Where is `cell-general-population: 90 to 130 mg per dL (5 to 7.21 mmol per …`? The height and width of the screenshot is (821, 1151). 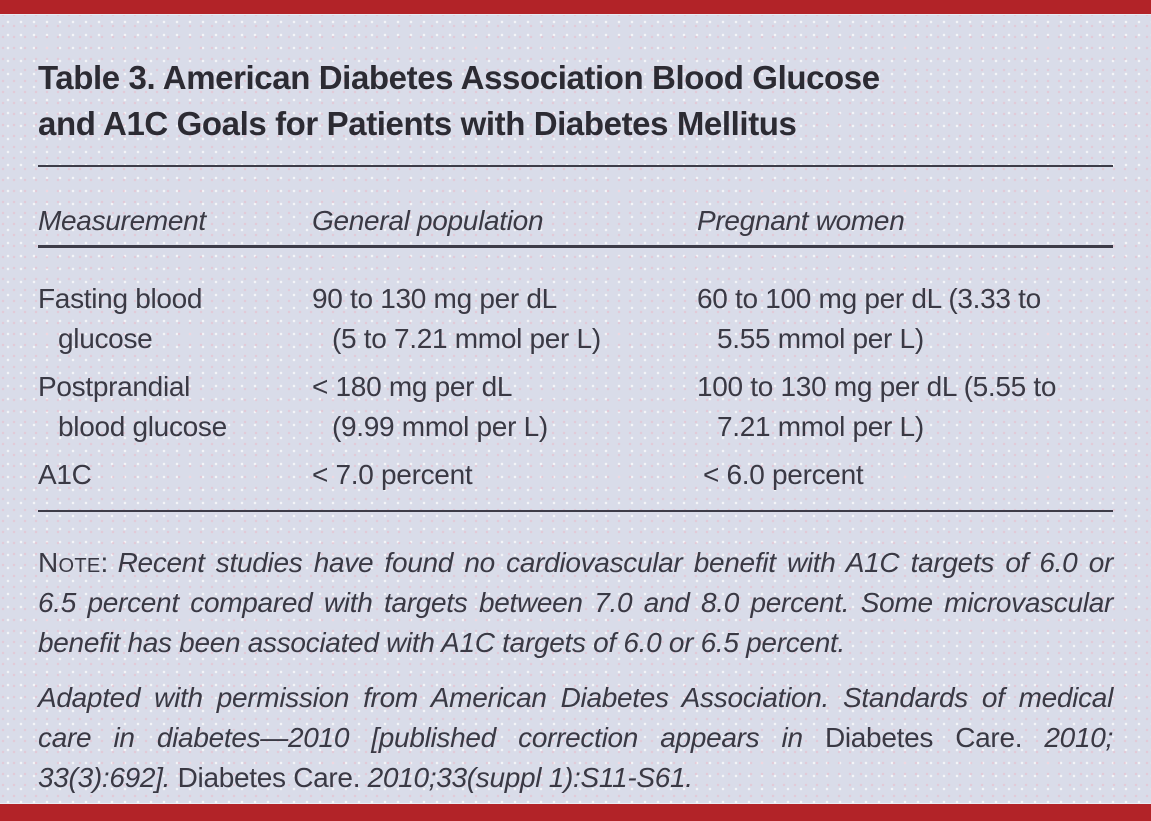
cell-general-population: 90 to 130 mg per dL (5 to 7.21 mmol per … is located at coordinates (456, 318).